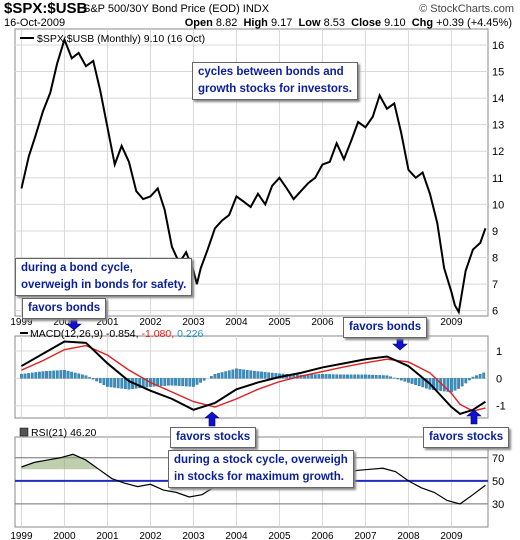  What do you see at coordinates (451, 322) in the screenshot?
I see `price-xtick-label: 2009` at bounding box center [451, 322].